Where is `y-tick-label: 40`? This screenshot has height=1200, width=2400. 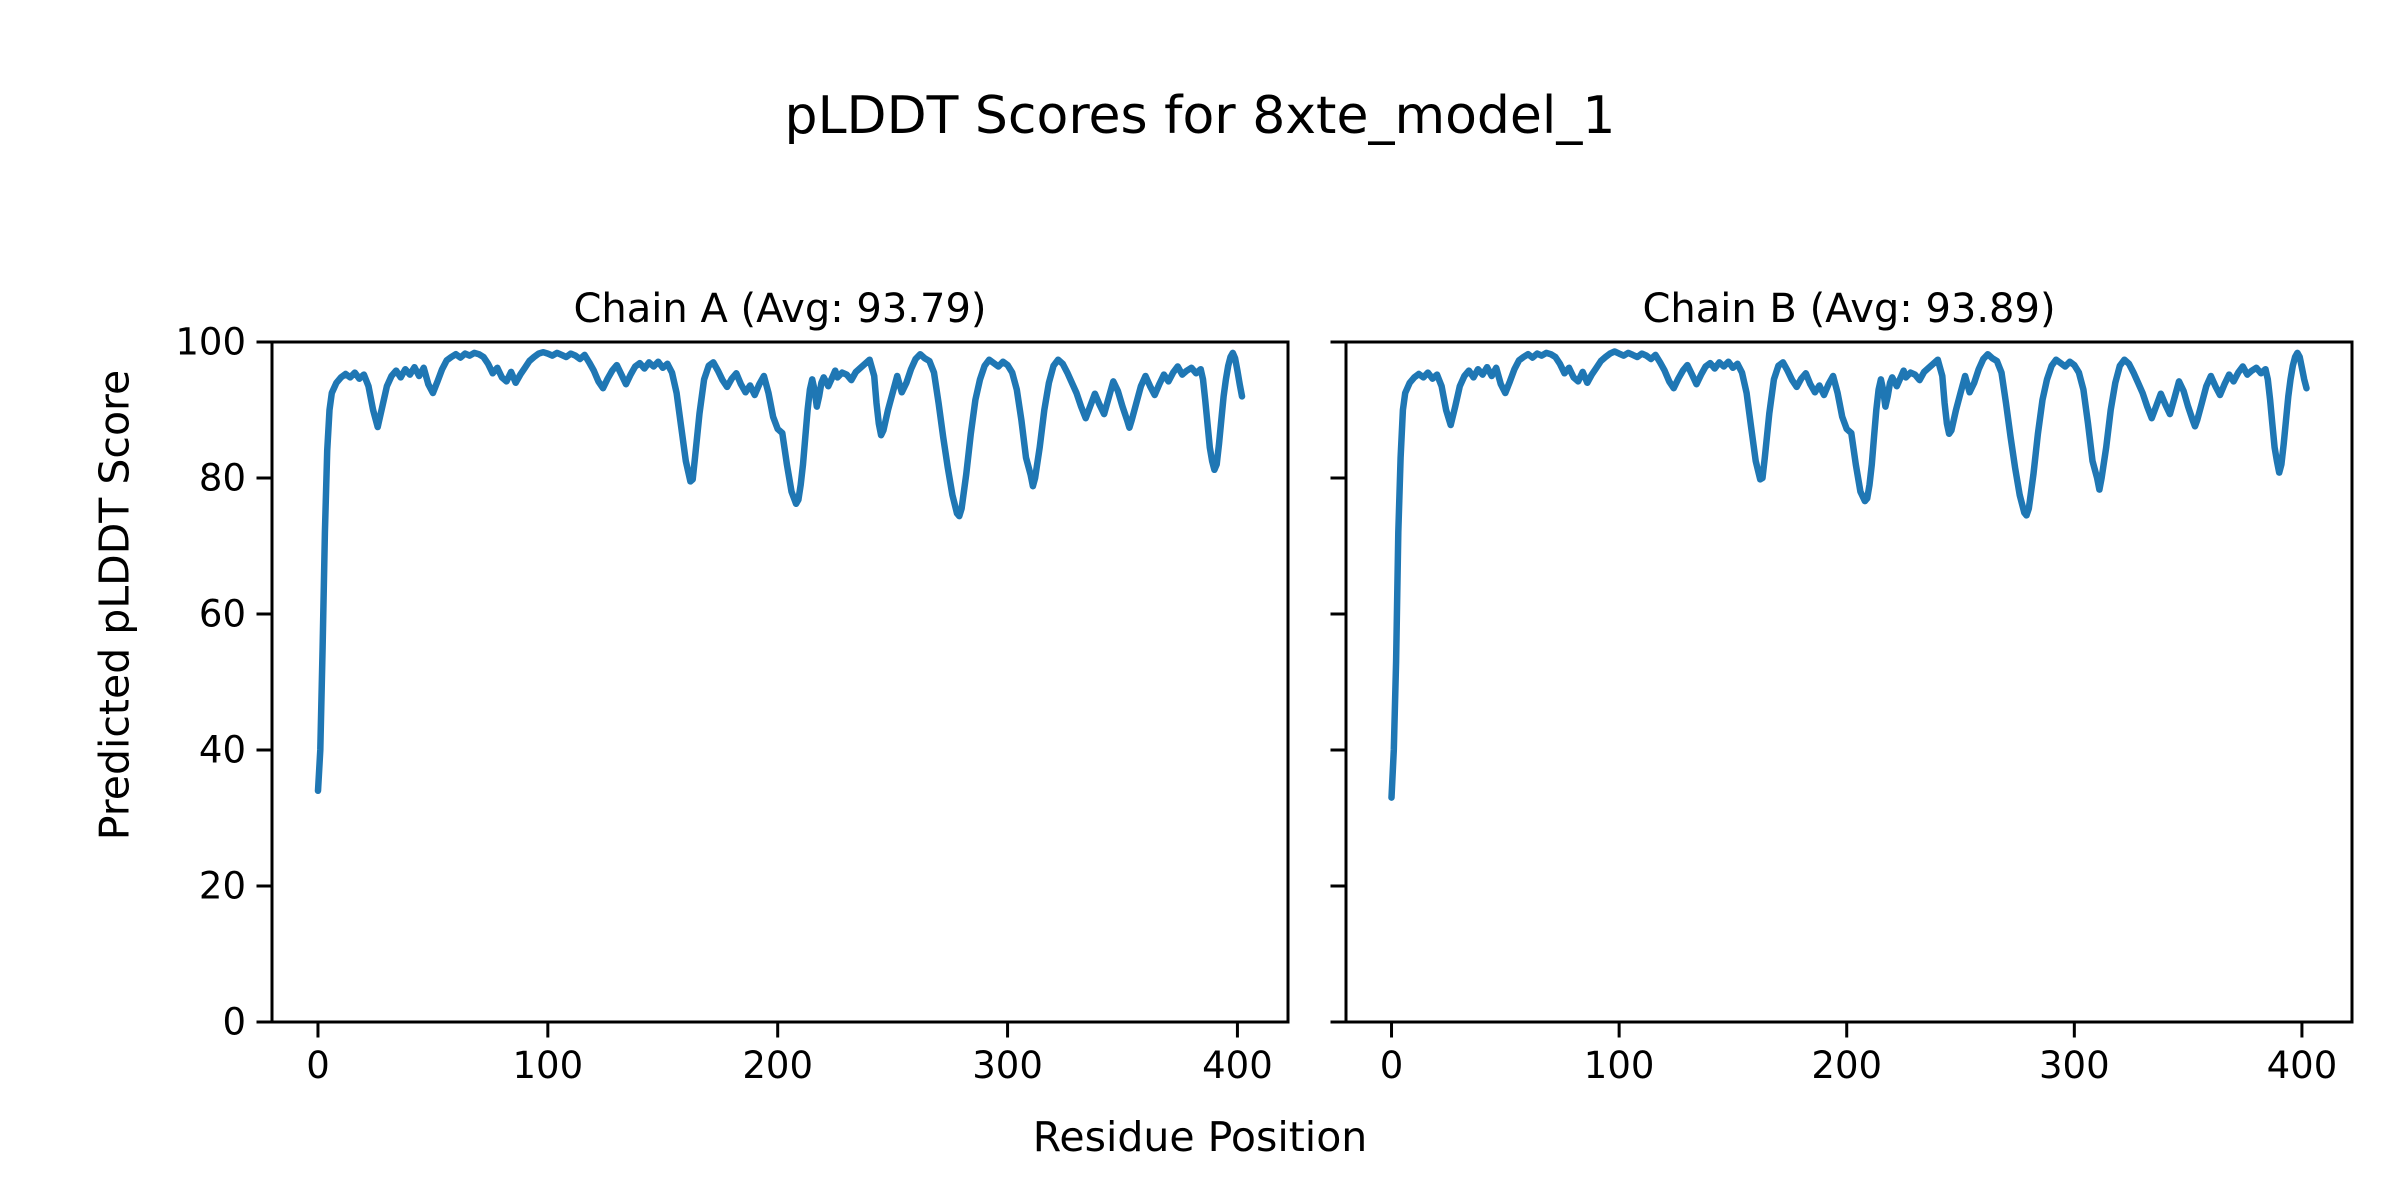
y-tick-label: 40 is located at coordinates (222, 750).